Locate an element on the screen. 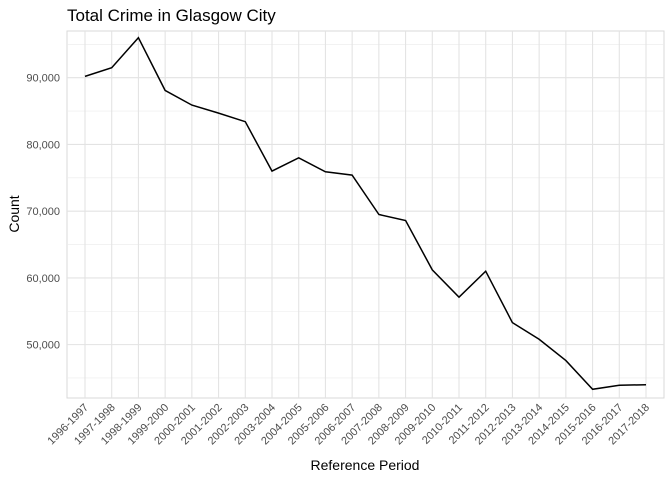 The width and height of the screenshot is (672, 480). y-axis-ticks: 50,000 60,000 70,000 80,000 90,000 is located at coordinates (43, 212).